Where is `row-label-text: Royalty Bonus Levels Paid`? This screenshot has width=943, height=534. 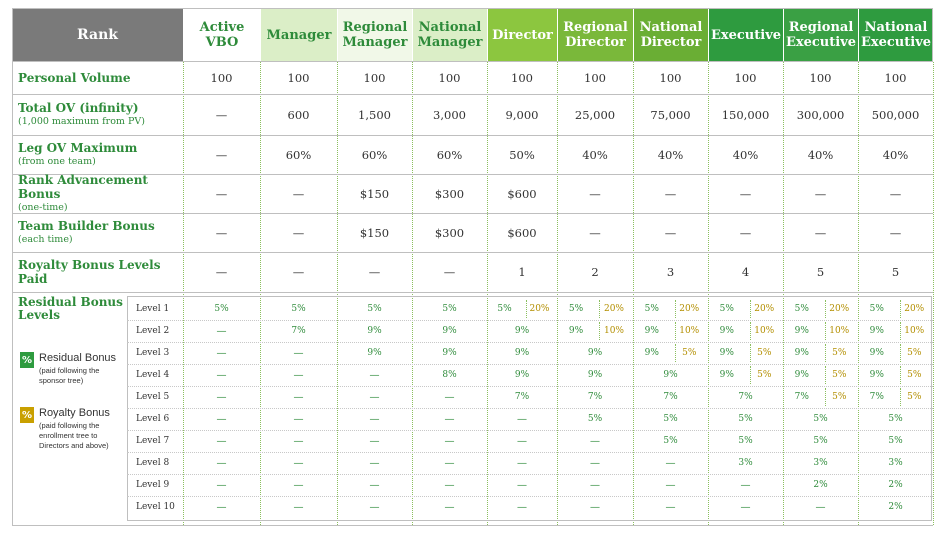 row-label-text: Royalty Bonus Levels Paid is located at coordinates (89, 272).